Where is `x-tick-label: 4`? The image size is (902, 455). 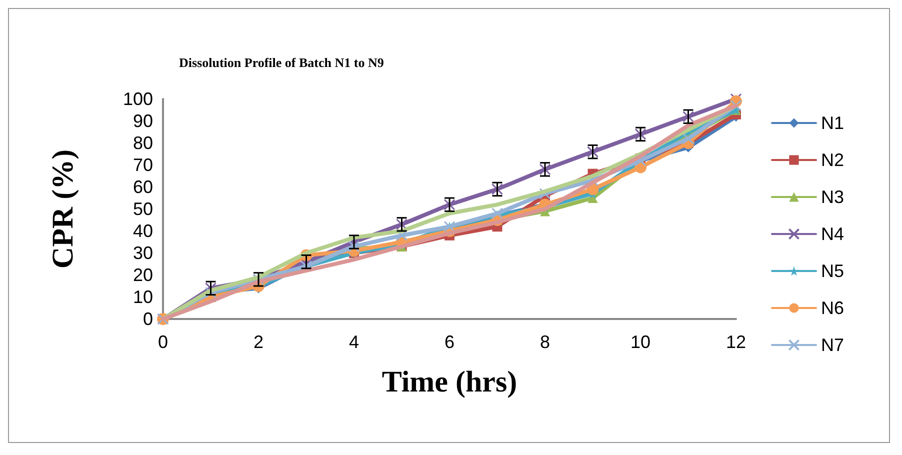 x-tick-label: 4 is located at coordinates (354, 342).